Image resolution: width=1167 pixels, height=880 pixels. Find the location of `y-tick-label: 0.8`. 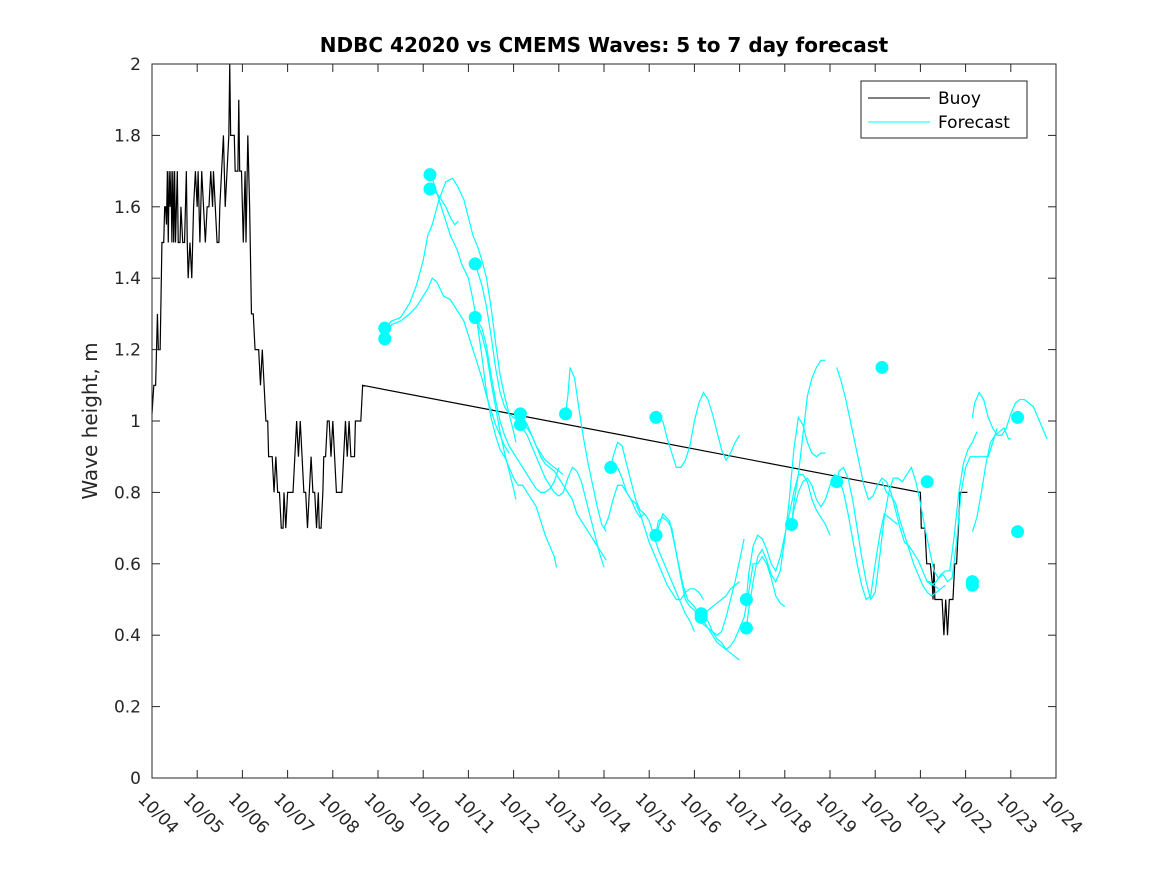

y-tick-label: 0.8 is located at coordinates (127, 493).